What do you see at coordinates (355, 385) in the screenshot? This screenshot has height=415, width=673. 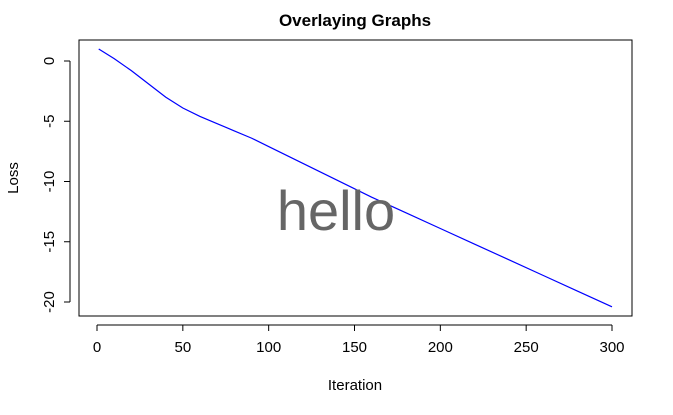 I see `x-axis-label: Iteration` at bounding box center [355, 385].